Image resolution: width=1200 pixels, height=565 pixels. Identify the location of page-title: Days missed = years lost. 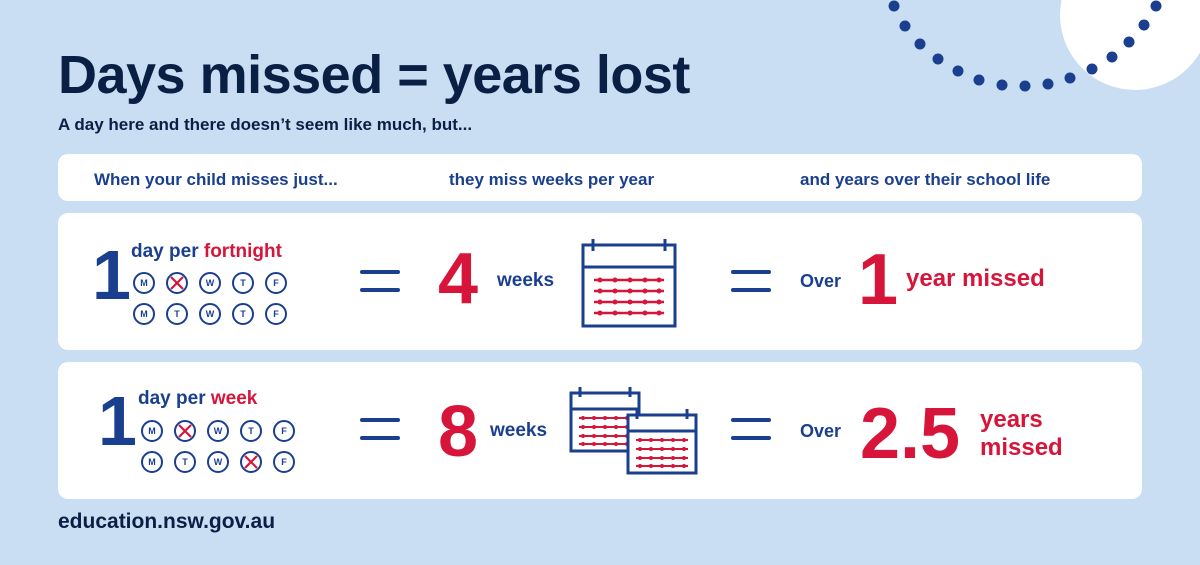
(374, 75).